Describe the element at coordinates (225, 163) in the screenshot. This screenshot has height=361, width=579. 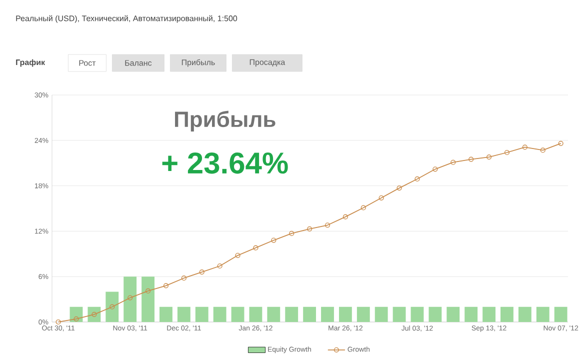
I see `annotation: + 23.64%` at that location.